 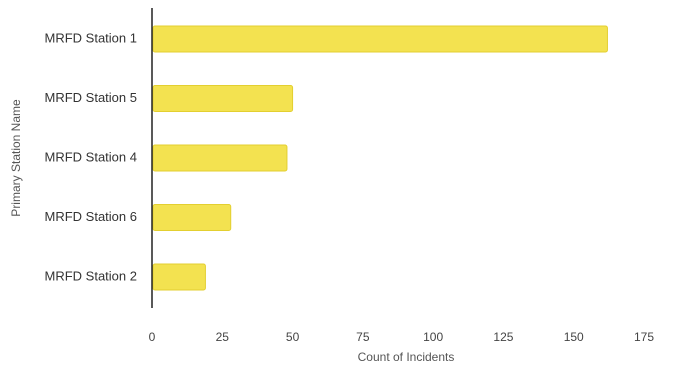 I want to click on category-label: MRFD Station 4, so click(x=91, y=156).